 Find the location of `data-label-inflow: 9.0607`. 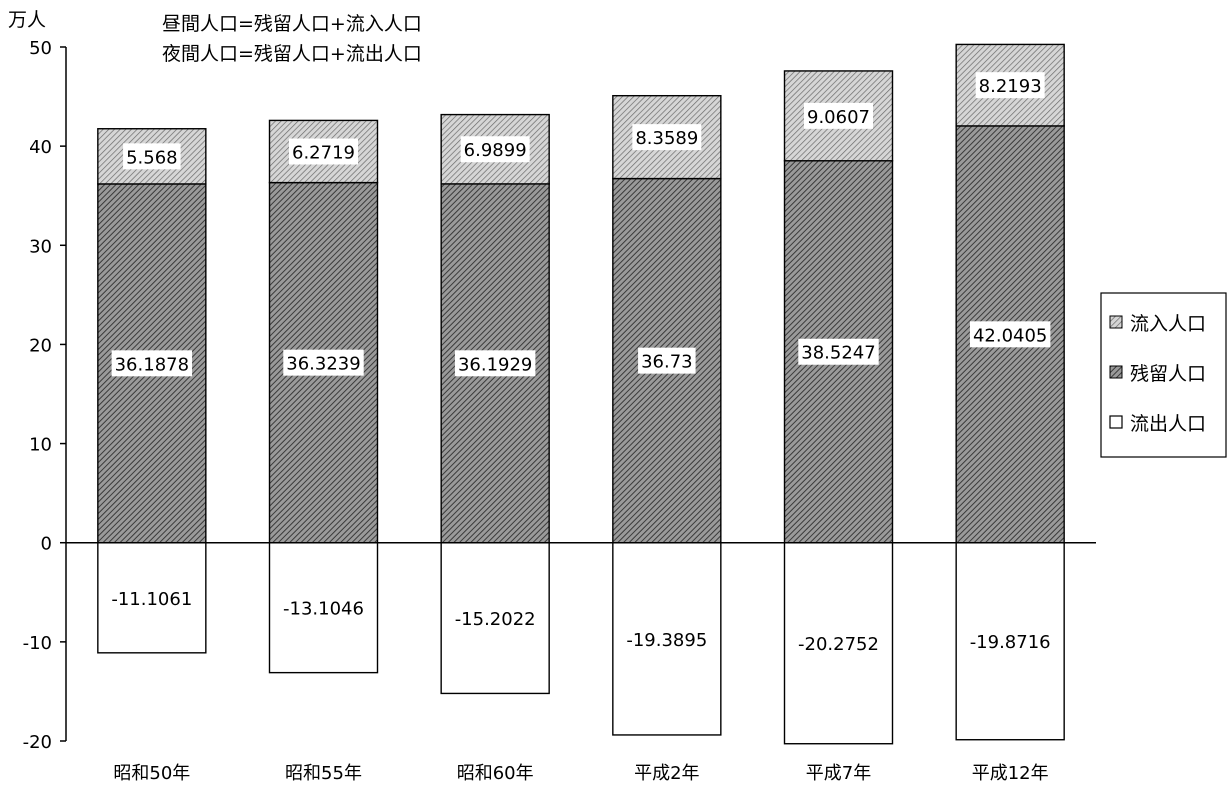

data-label-inflow: 9.0607 is located at coordinates (838, 117).